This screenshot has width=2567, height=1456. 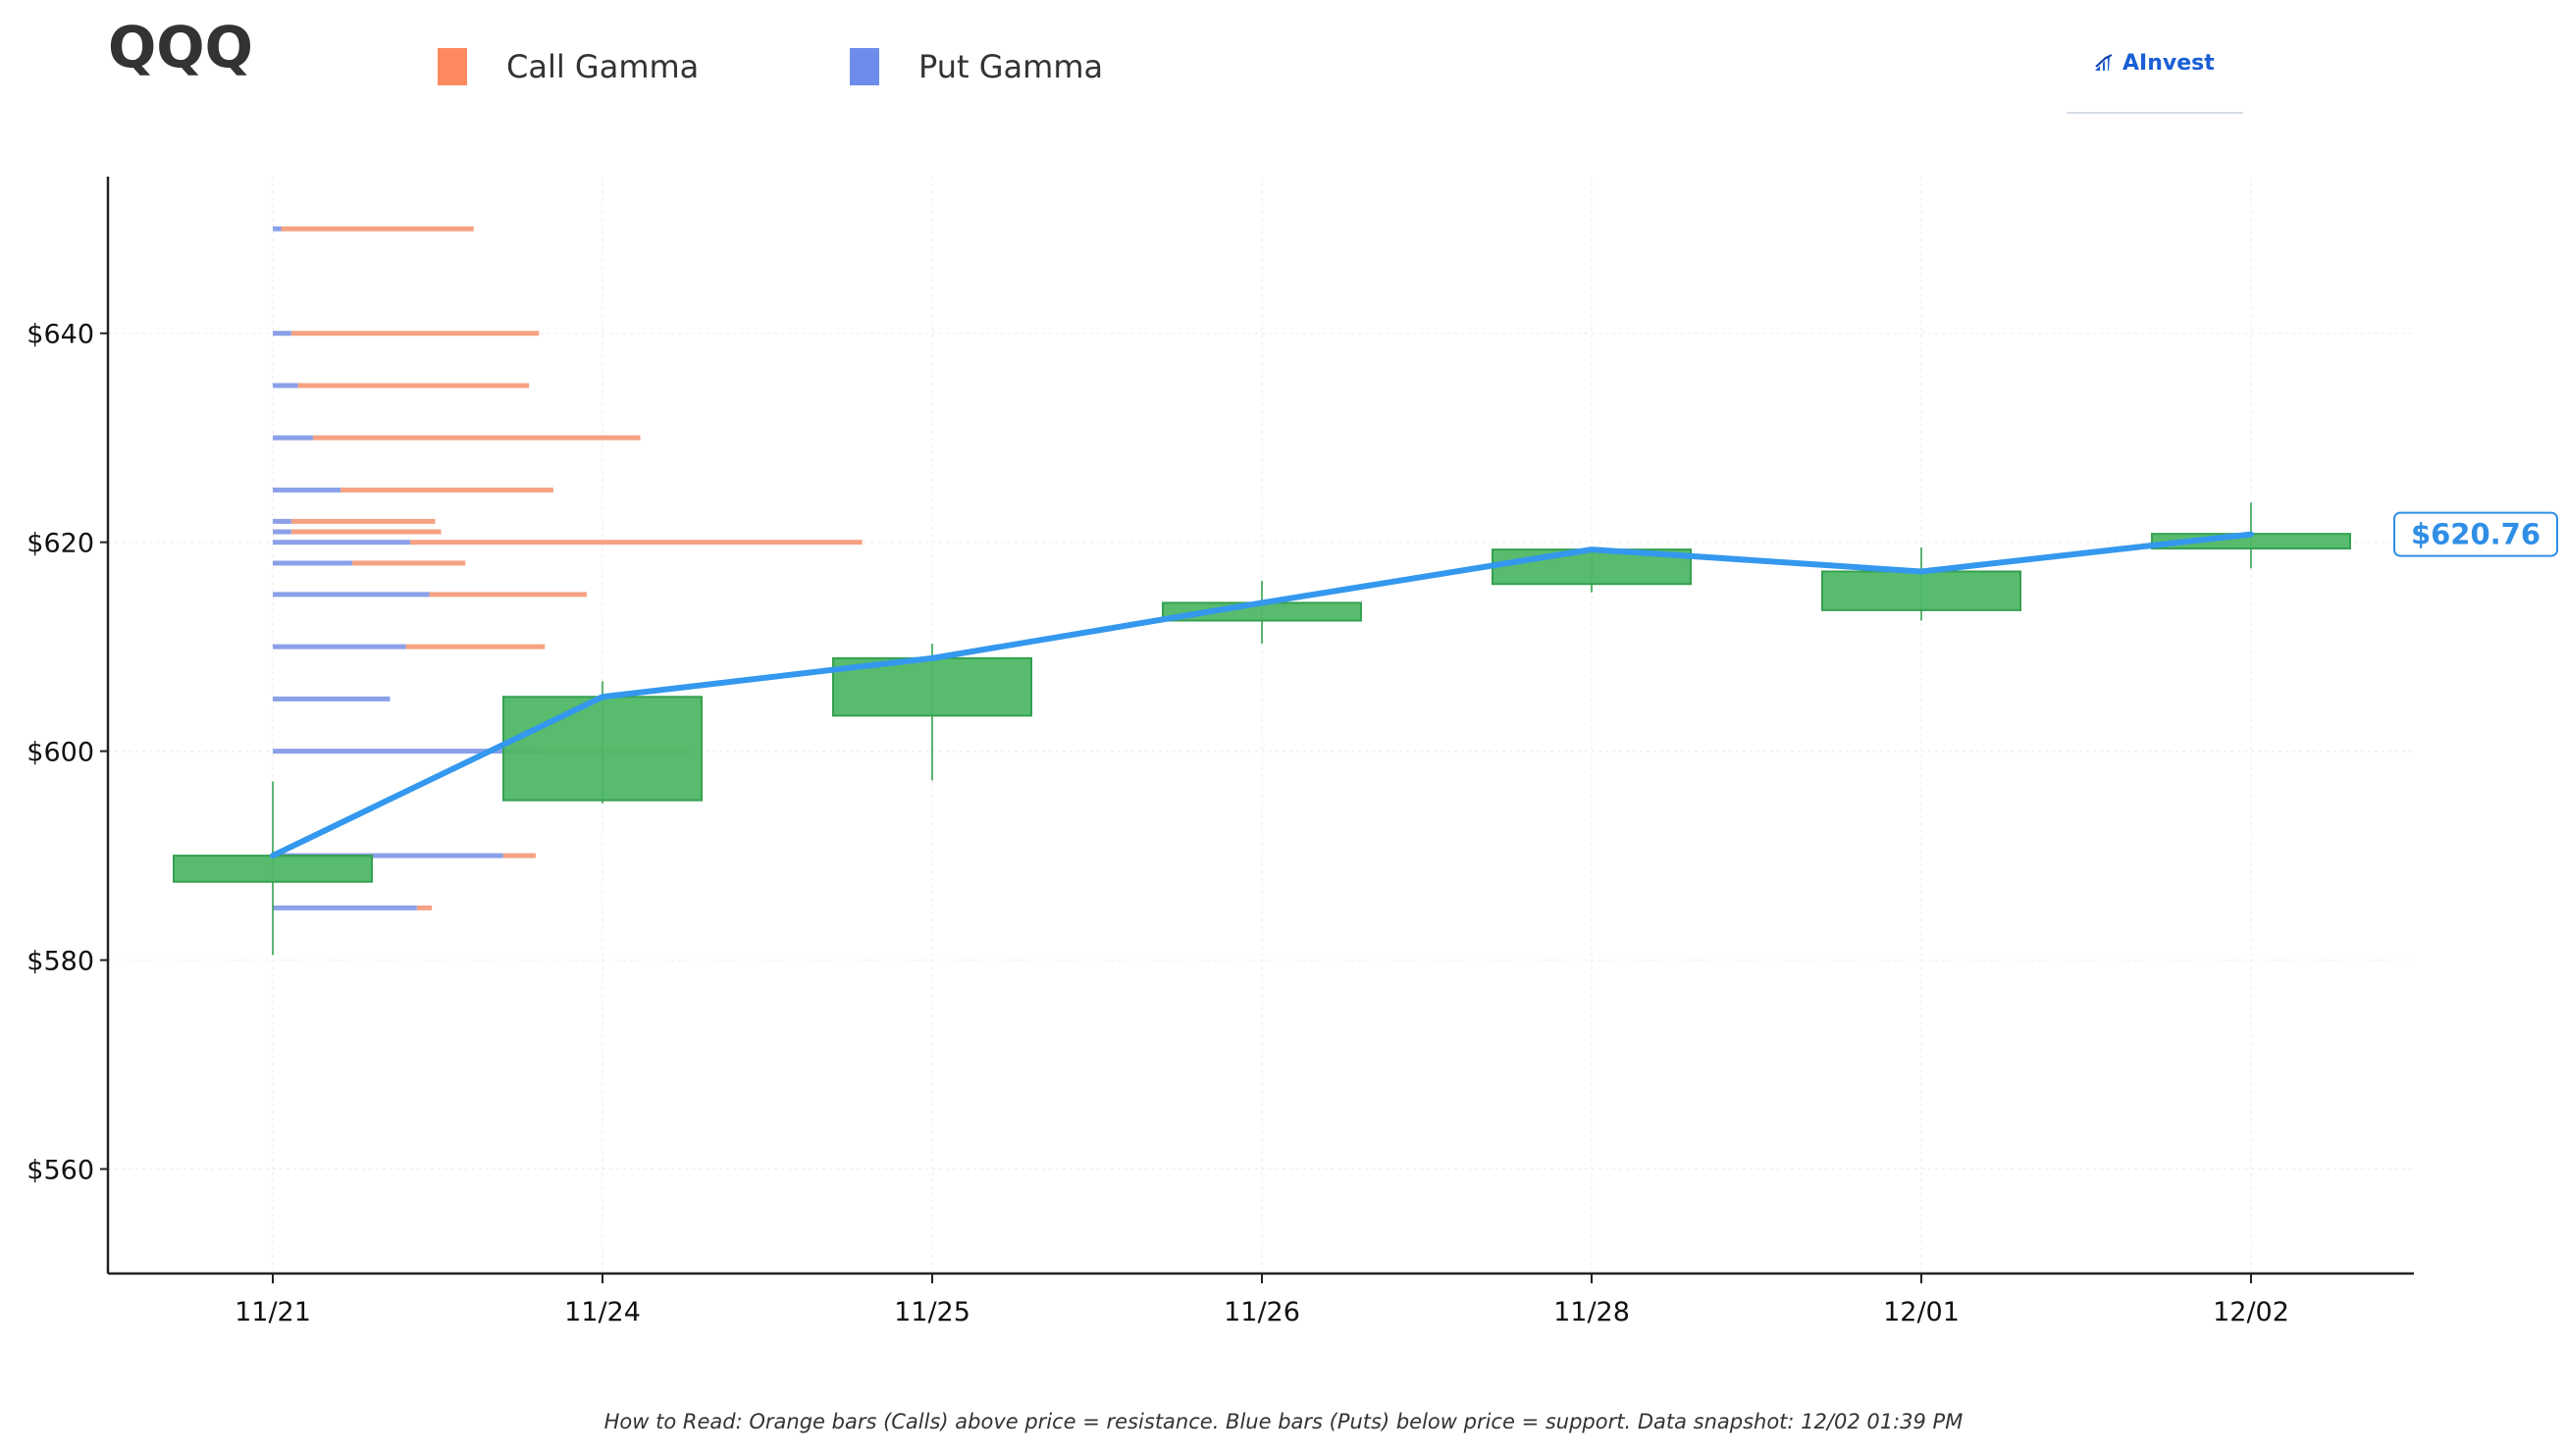 What do you see at coordinates (273, 1312) in the screenshot?
I see `x-tick-label: 11/21` at bounding box center [273, 1312].